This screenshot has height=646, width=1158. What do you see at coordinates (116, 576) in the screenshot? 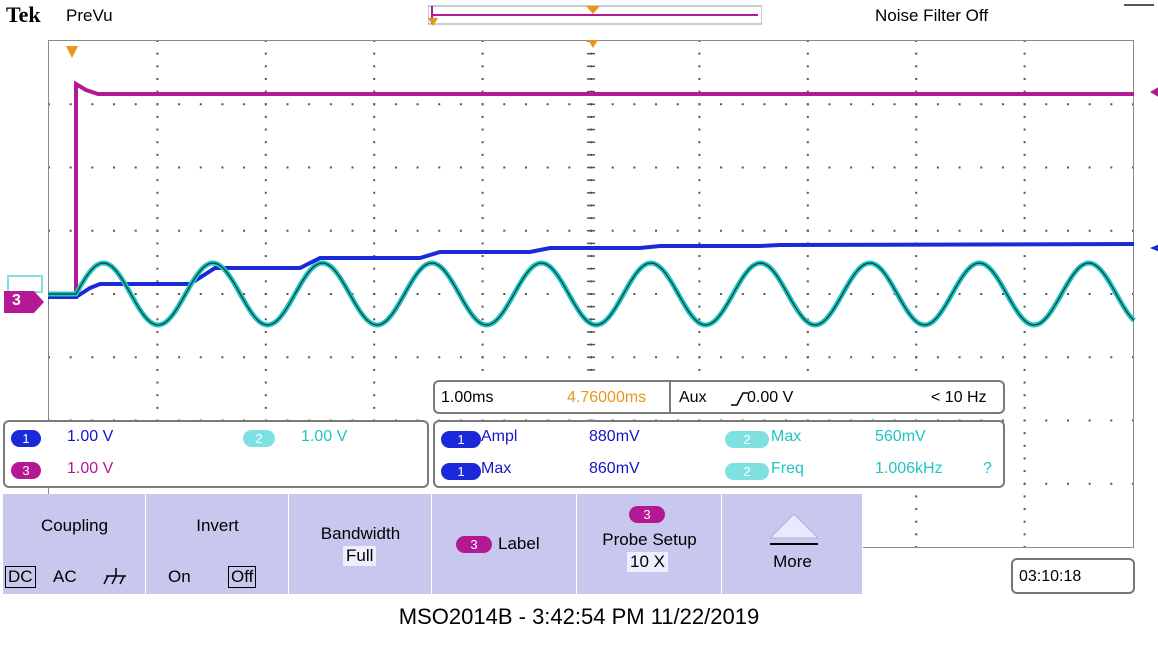
I see `ground-icon` at bounding box center [116, 576].